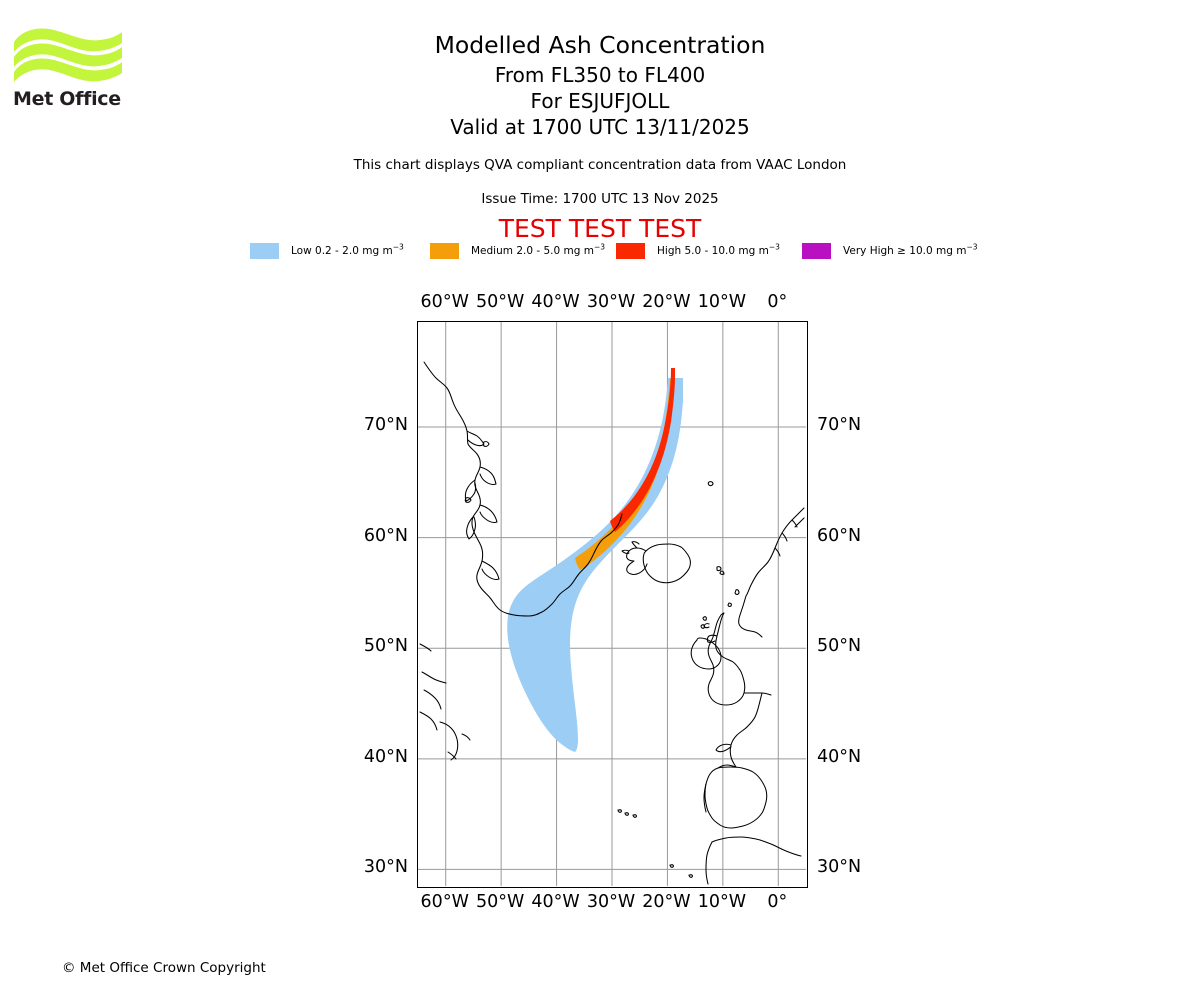 The width and height of the screenshot is (1200, 1000). I want to click on legend-item-low: Low 0.2 - 2.0 mg m−3, so click(327, 251).